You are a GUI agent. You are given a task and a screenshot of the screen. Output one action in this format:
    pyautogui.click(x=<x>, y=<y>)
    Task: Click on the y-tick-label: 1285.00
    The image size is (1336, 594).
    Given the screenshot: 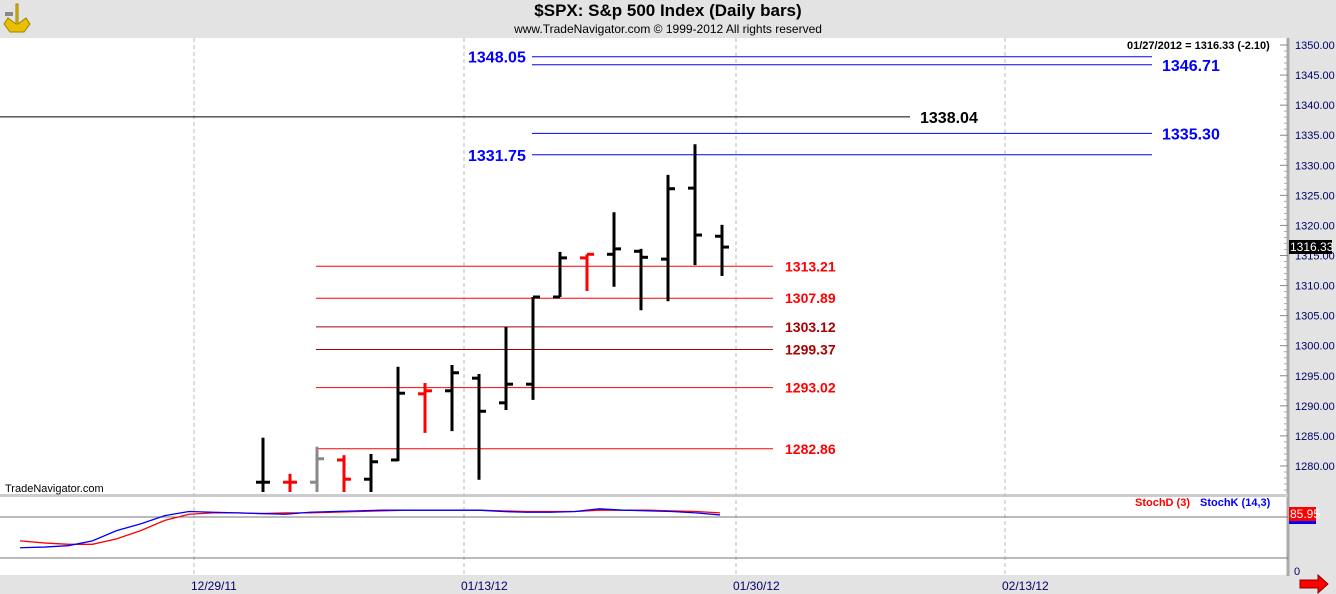 What is the action you would take?
    pyautogui.click(x=1315, y=437)
    